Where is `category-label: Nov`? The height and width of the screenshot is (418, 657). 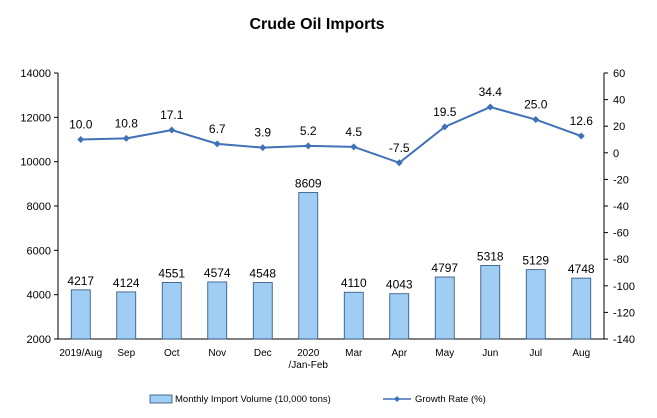
category-label: Nov is located at coordinates (217, 353).